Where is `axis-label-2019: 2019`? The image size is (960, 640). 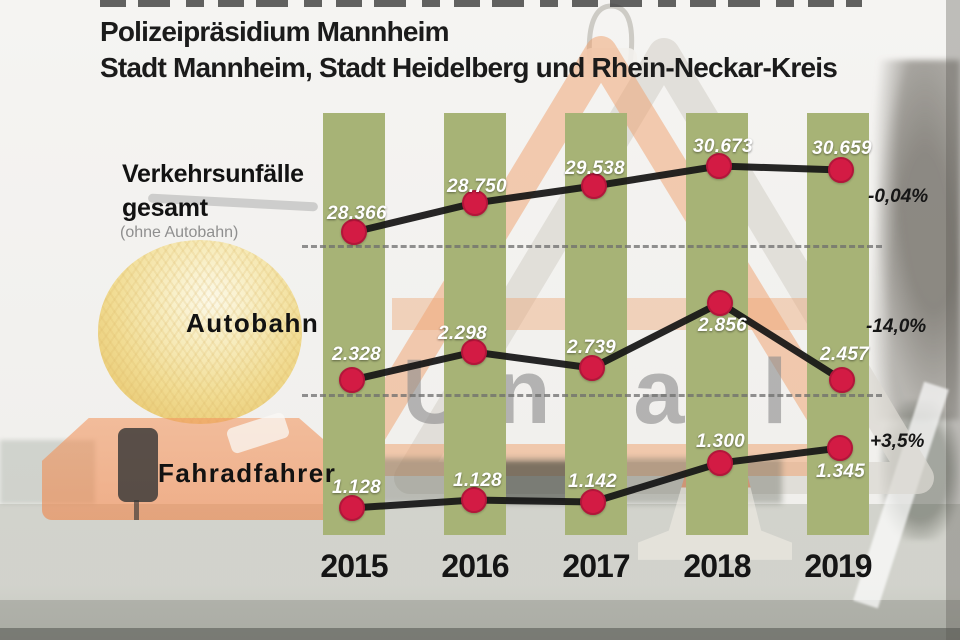 axis-label-2019: 2019 is located at coordinates (838, 566).